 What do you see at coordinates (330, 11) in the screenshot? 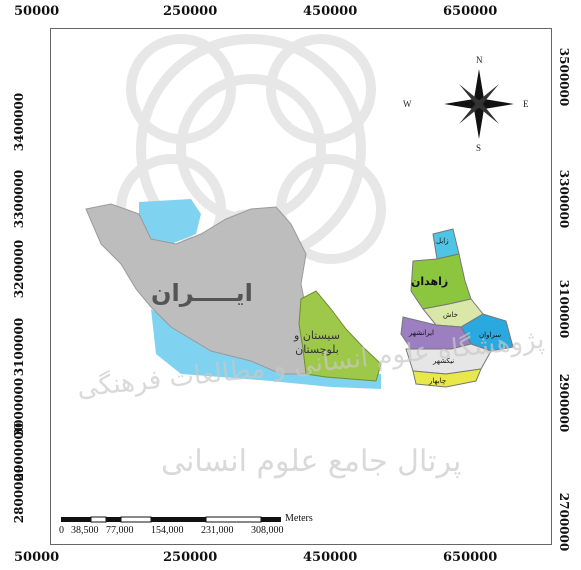
I see `top-tick-3: 450000` at bounding box center [330, 11].